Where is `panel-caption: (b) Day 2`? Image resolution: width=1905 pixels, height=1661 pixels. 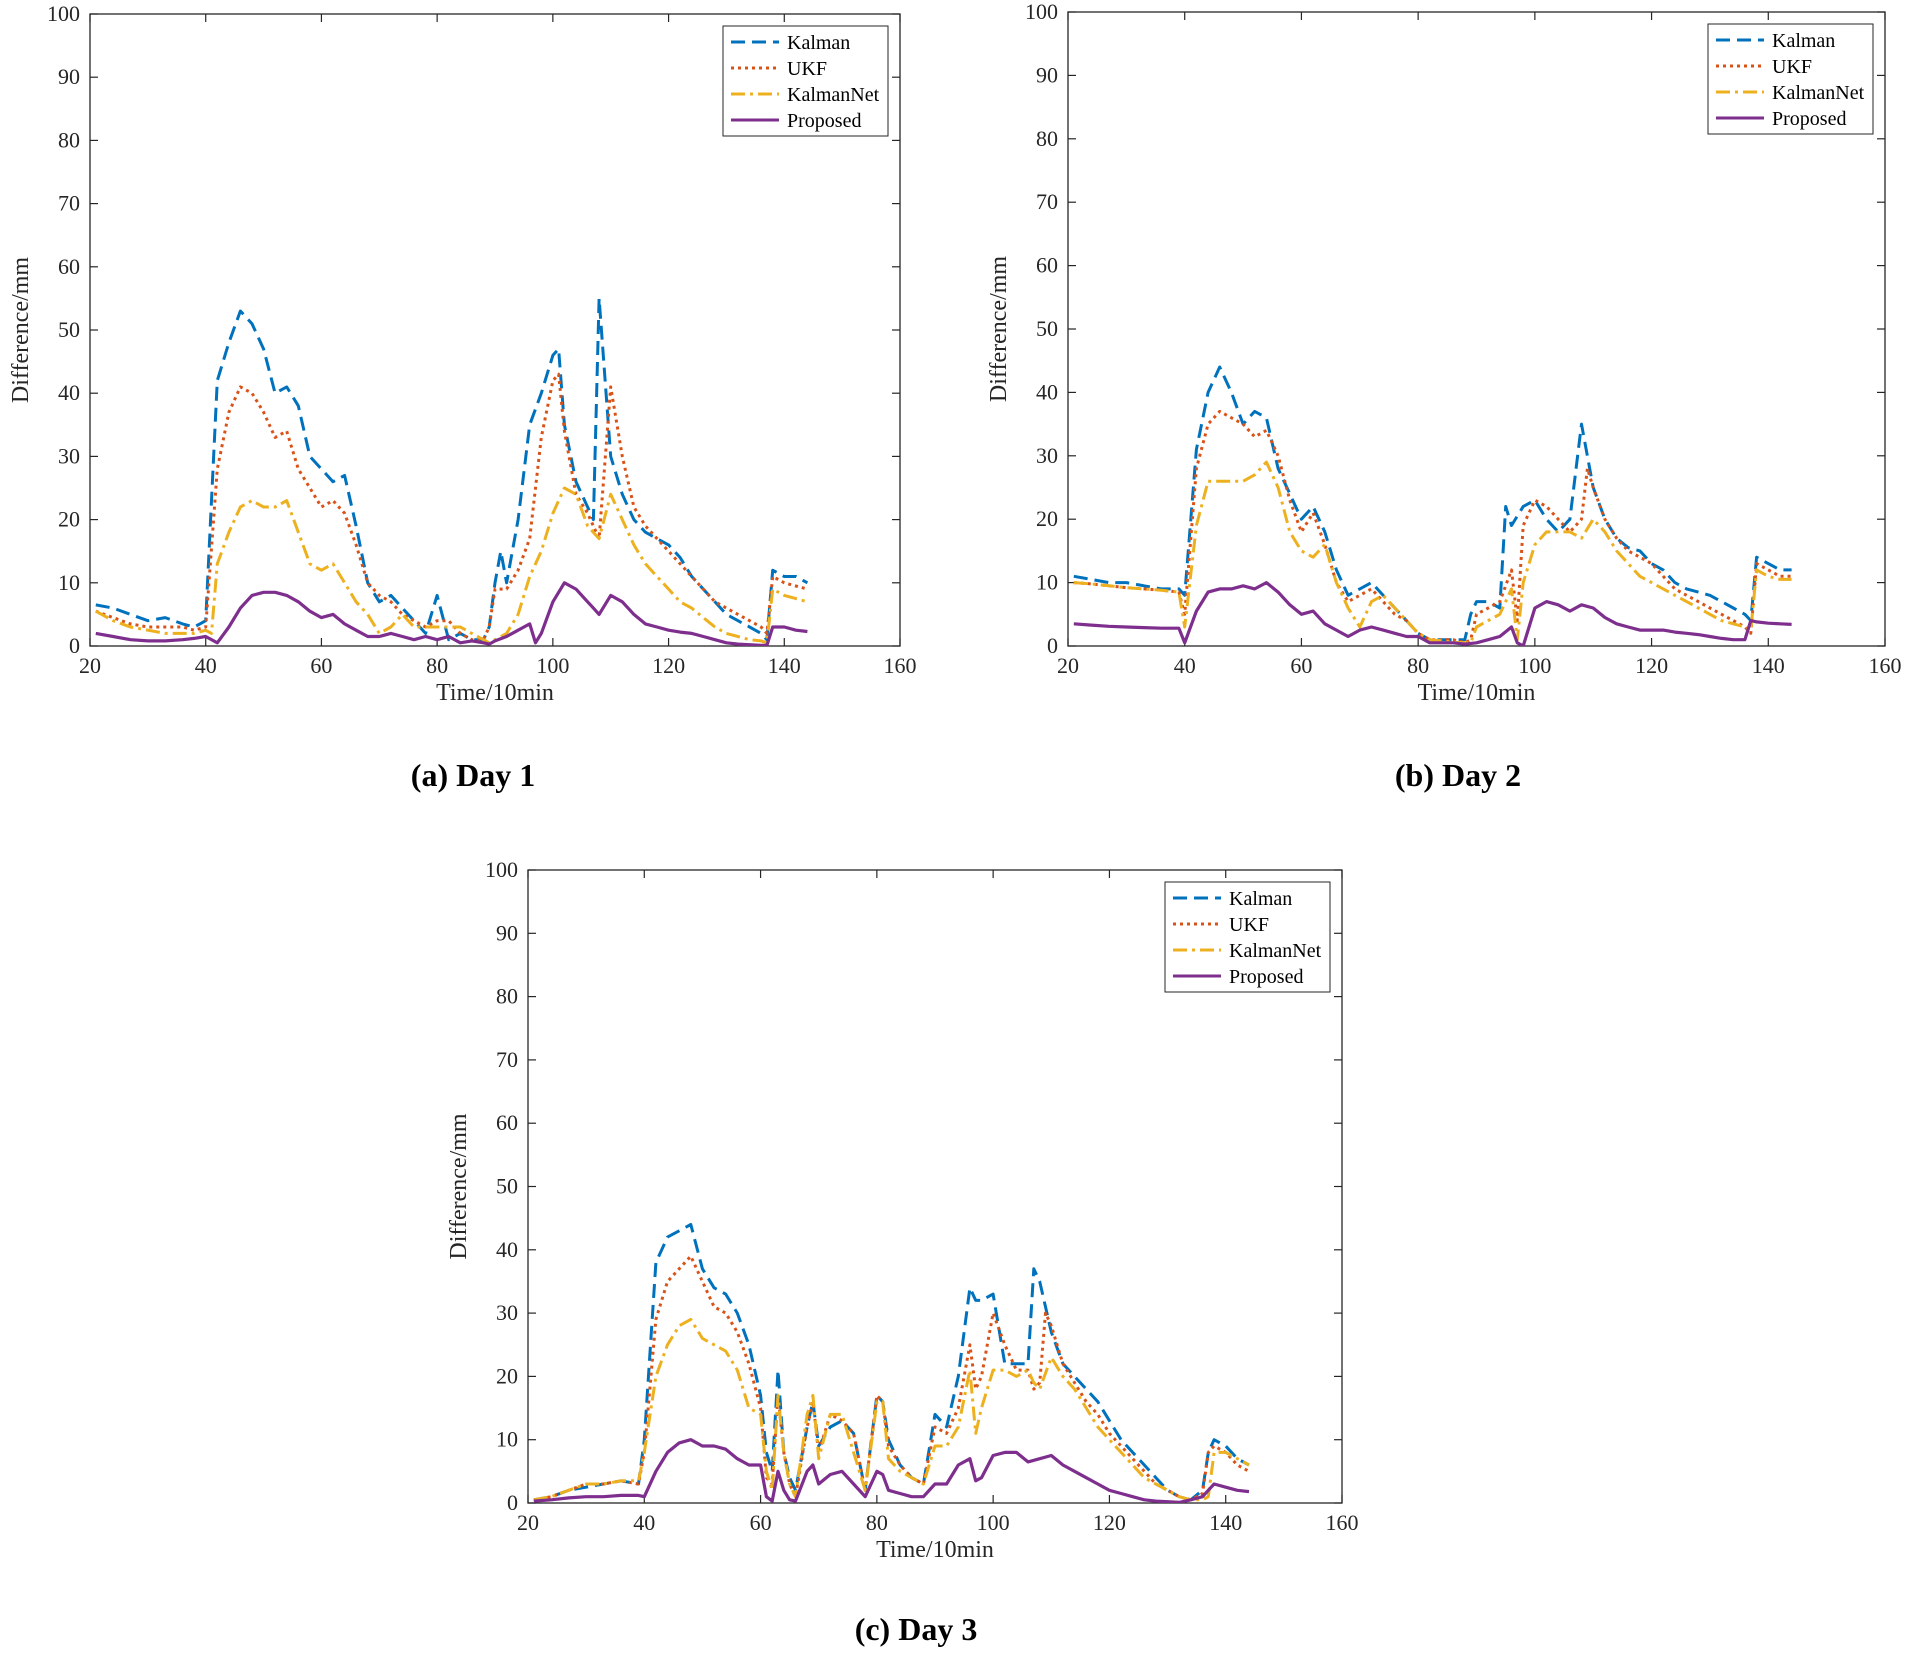
panel-caption: (b) Day 2 is located at coordinates (1458, 775).